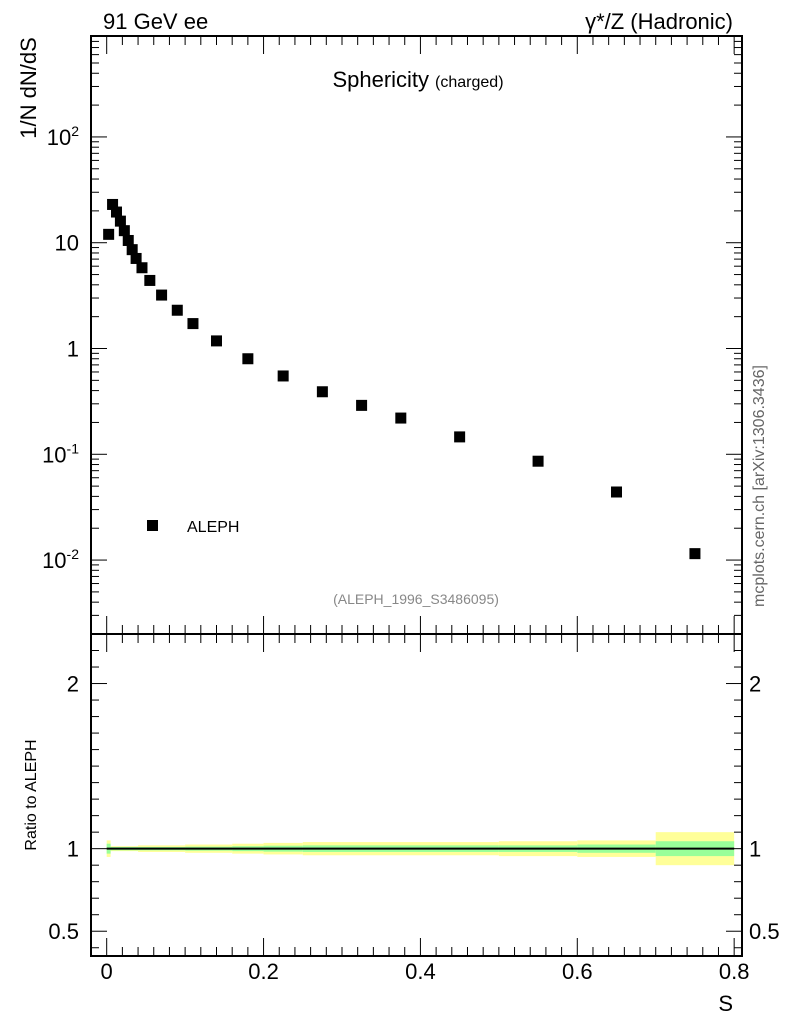 The image size is (786, 1024). I want to click on y-tick-label-ratio: 0.5, so click(63, 931).